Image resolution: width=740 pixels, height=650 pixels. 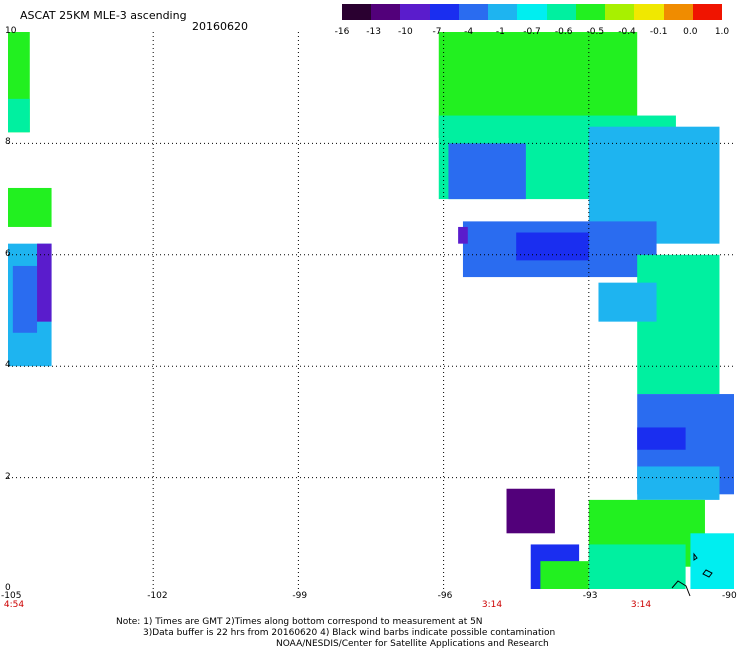 What do you see at coordinates (661, 438) in the screenshot?
I see `region-south-east-dark` at bounding box center [661, 438].